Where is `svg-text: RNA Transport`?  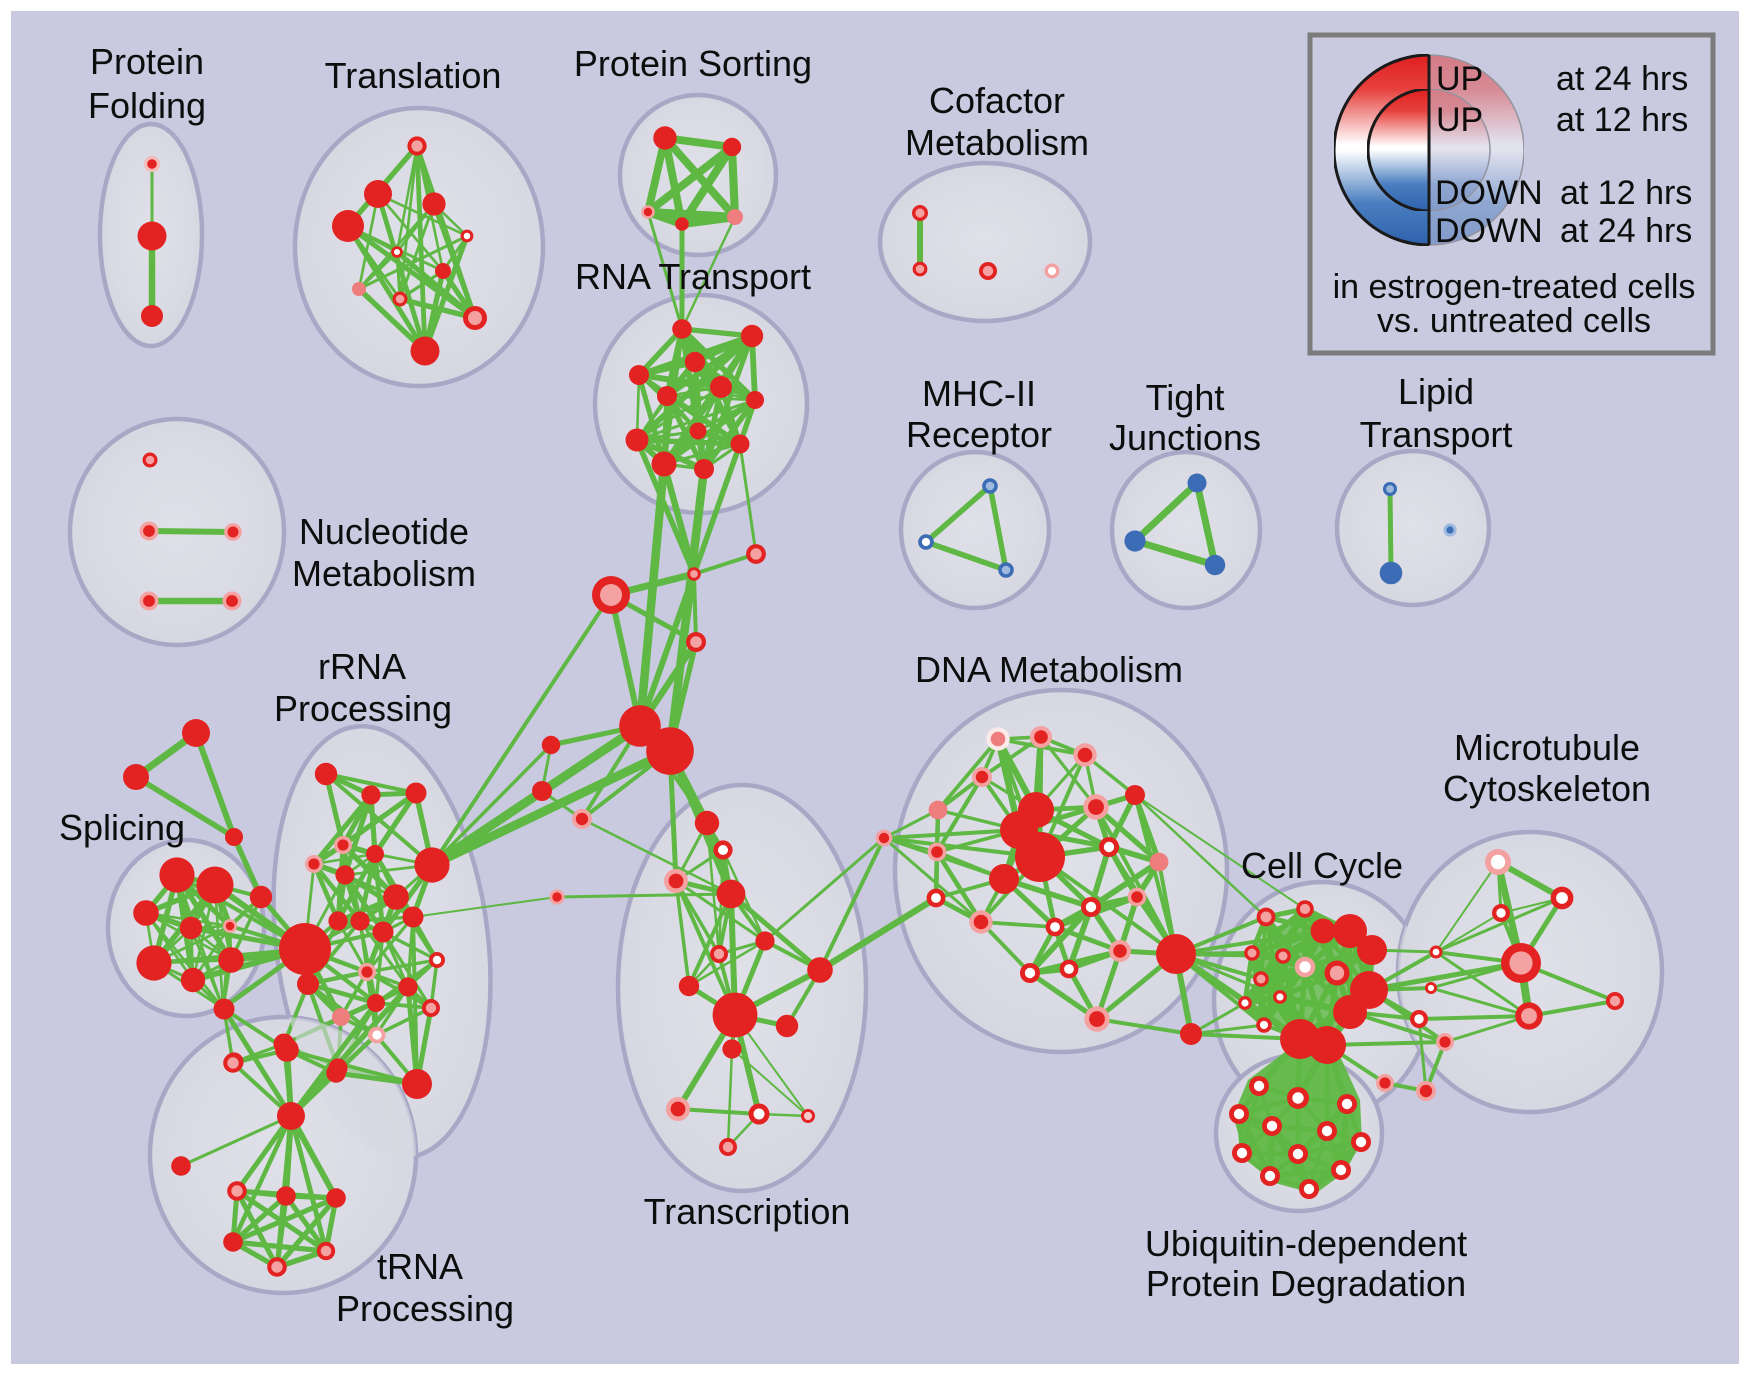 svg-text: RNA Transport is located at coordinates (693, 276).